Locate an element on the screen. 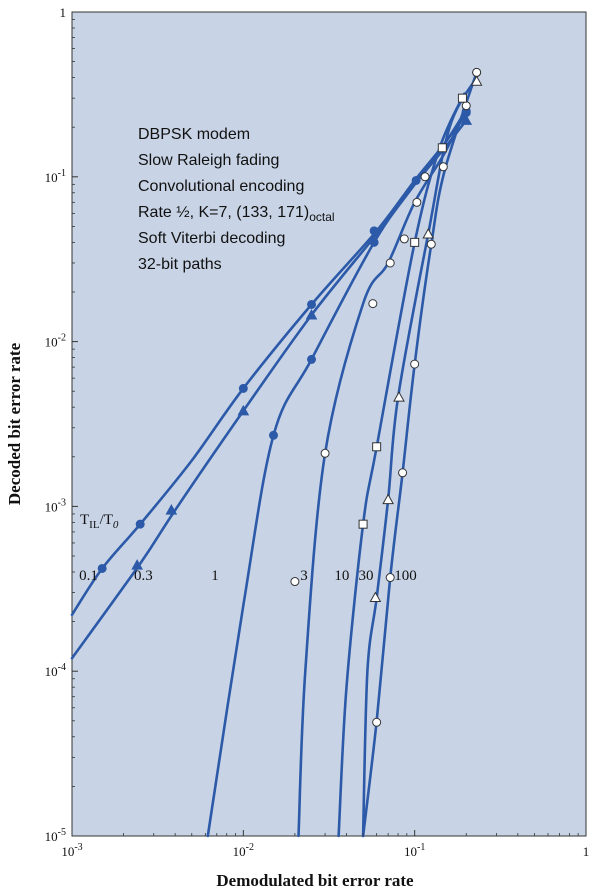 This screenshot has width=593, height=892. curve-label-0.1: 0.1 is located at coordinates (88, 576).